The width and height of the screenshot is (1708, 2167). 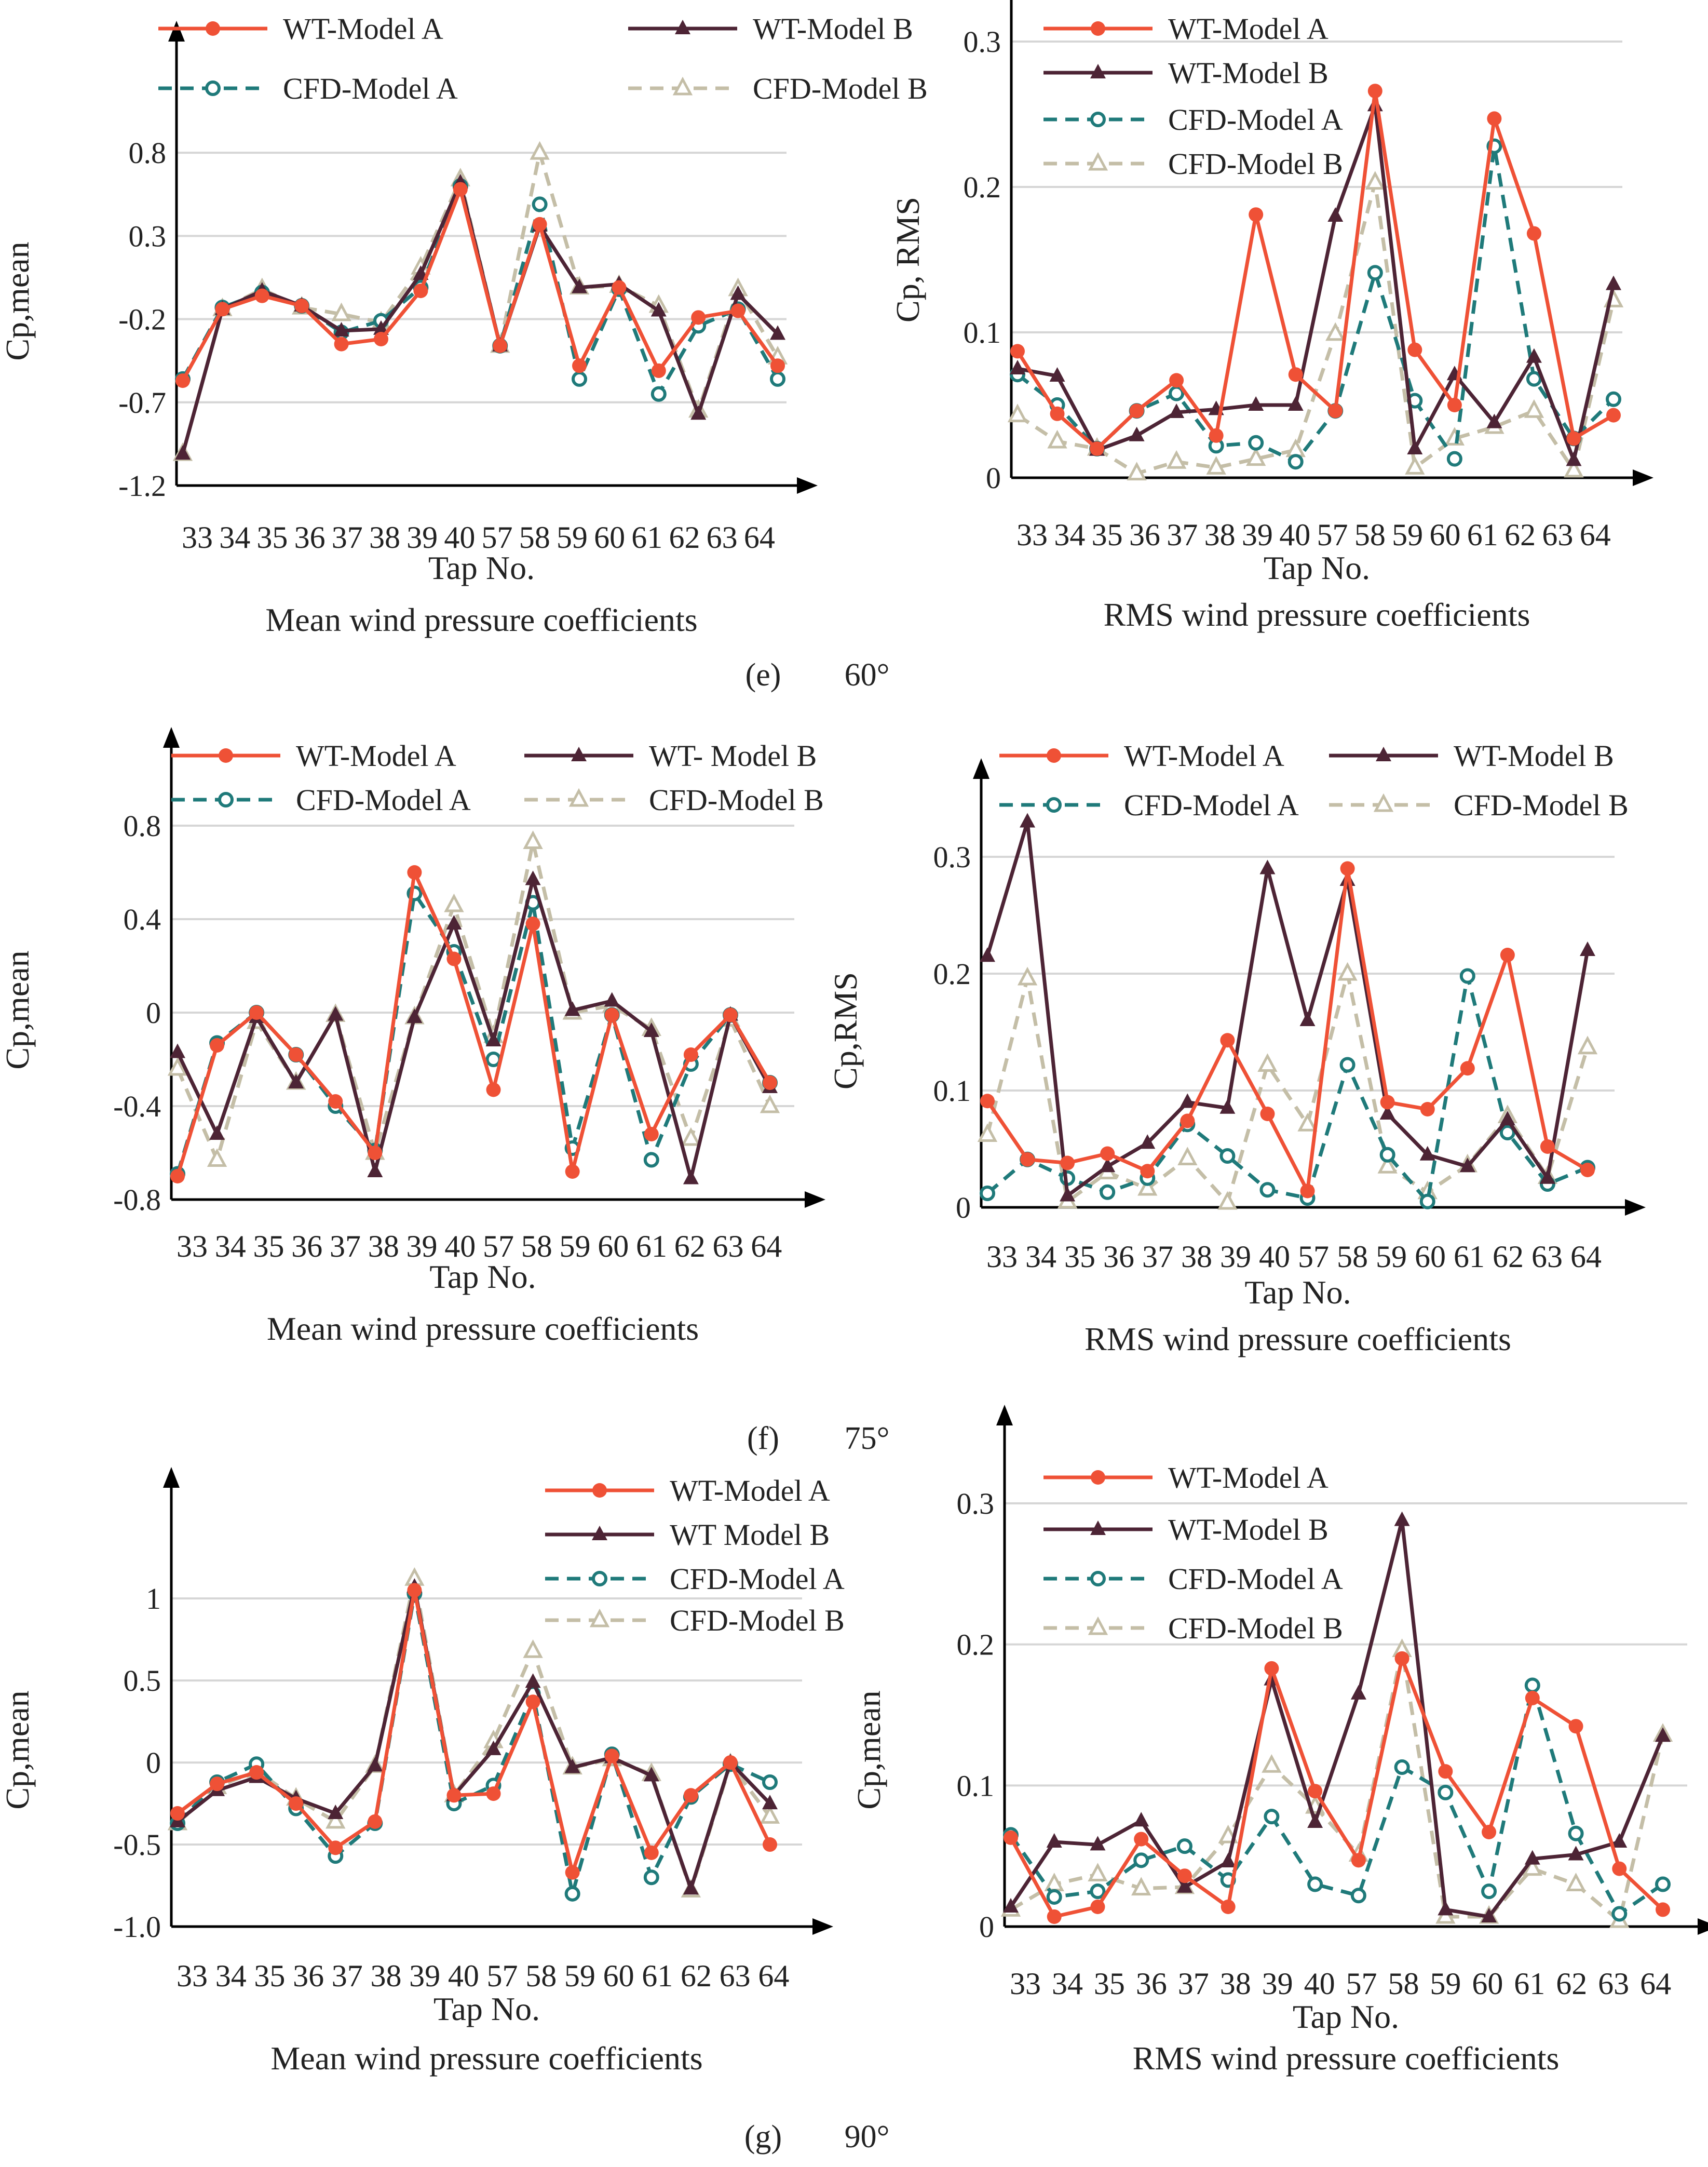 I want to click on series-cfd-model-a, so click(x=480, y=290).